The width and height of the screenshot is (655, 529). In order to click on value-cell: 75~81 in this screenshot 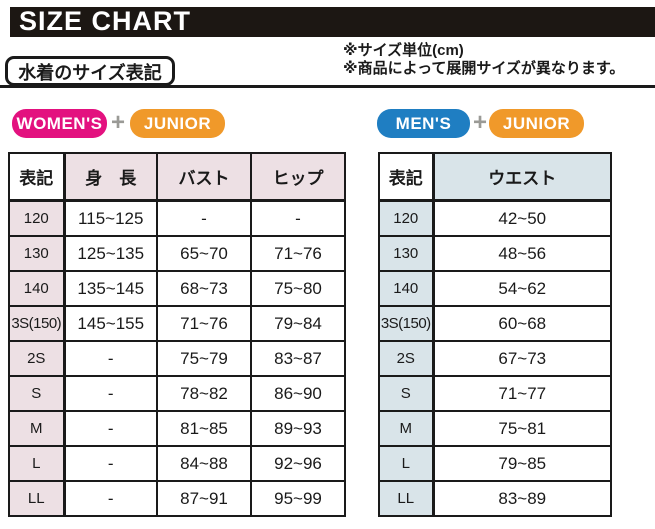, I will do `click(522, 428)`.